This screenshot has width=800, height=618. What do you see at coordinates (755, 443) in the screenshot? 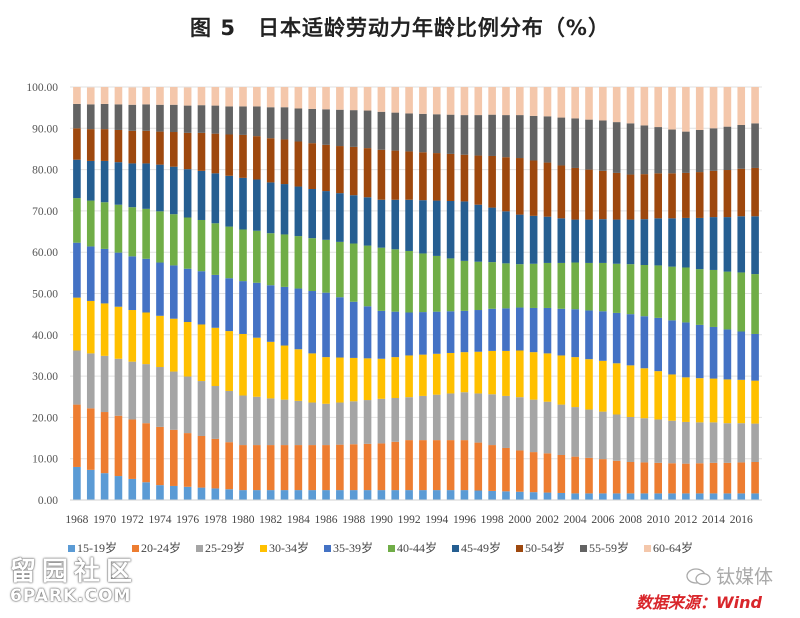
I see `bar-segment-25-29-2017` at bounding box center [755, 443].